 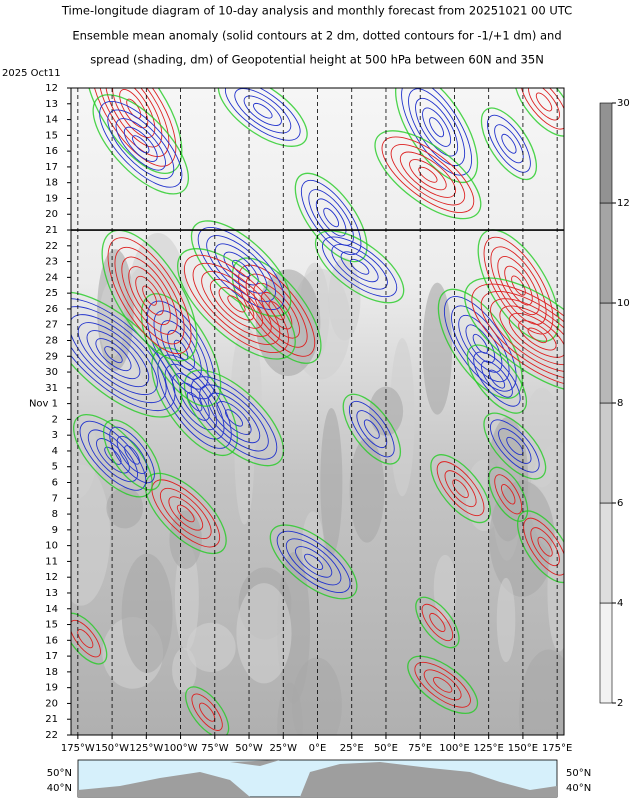 What do you see at coordinates (51, 688) in the screenshot?
I see `y-tick-label: 19` at bounding box center [51, 688].